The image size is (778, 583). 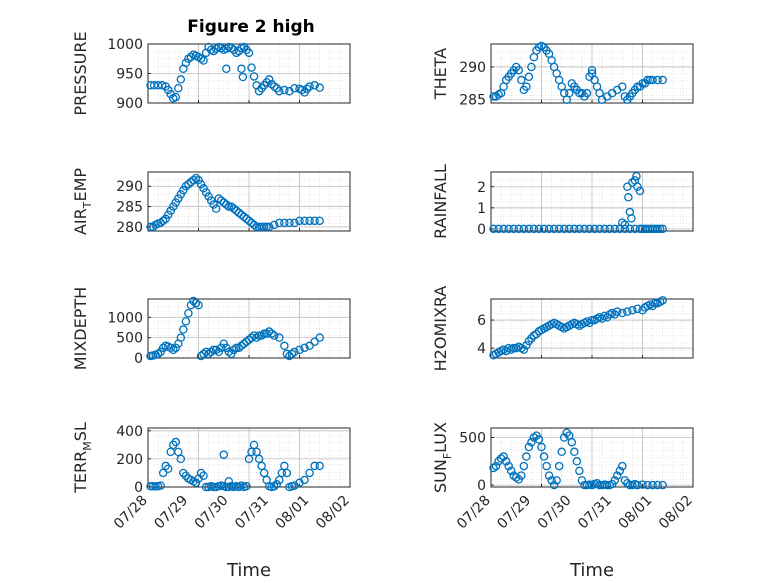 What do you see at coordinates (131, 513) in the screenshot?
I see `x-tick-label: 07/28` at bounding box center [131, 513].